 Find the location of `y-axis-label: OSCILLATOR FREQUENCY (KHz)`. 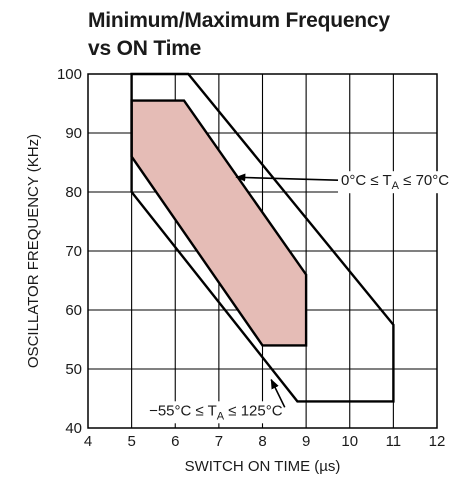

y-axis-label: OSCILLATOR FREQUENCY (KHz) is located at coordinates (33, 251).